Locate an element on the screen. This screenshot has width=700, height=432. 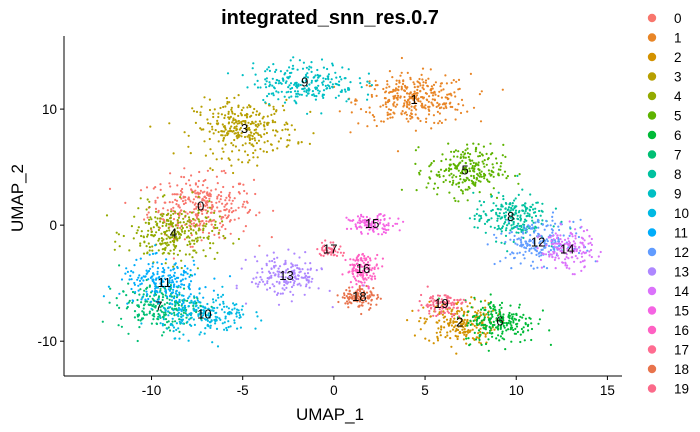
legend-item-8: 8 is located at coordinates (664, 174).